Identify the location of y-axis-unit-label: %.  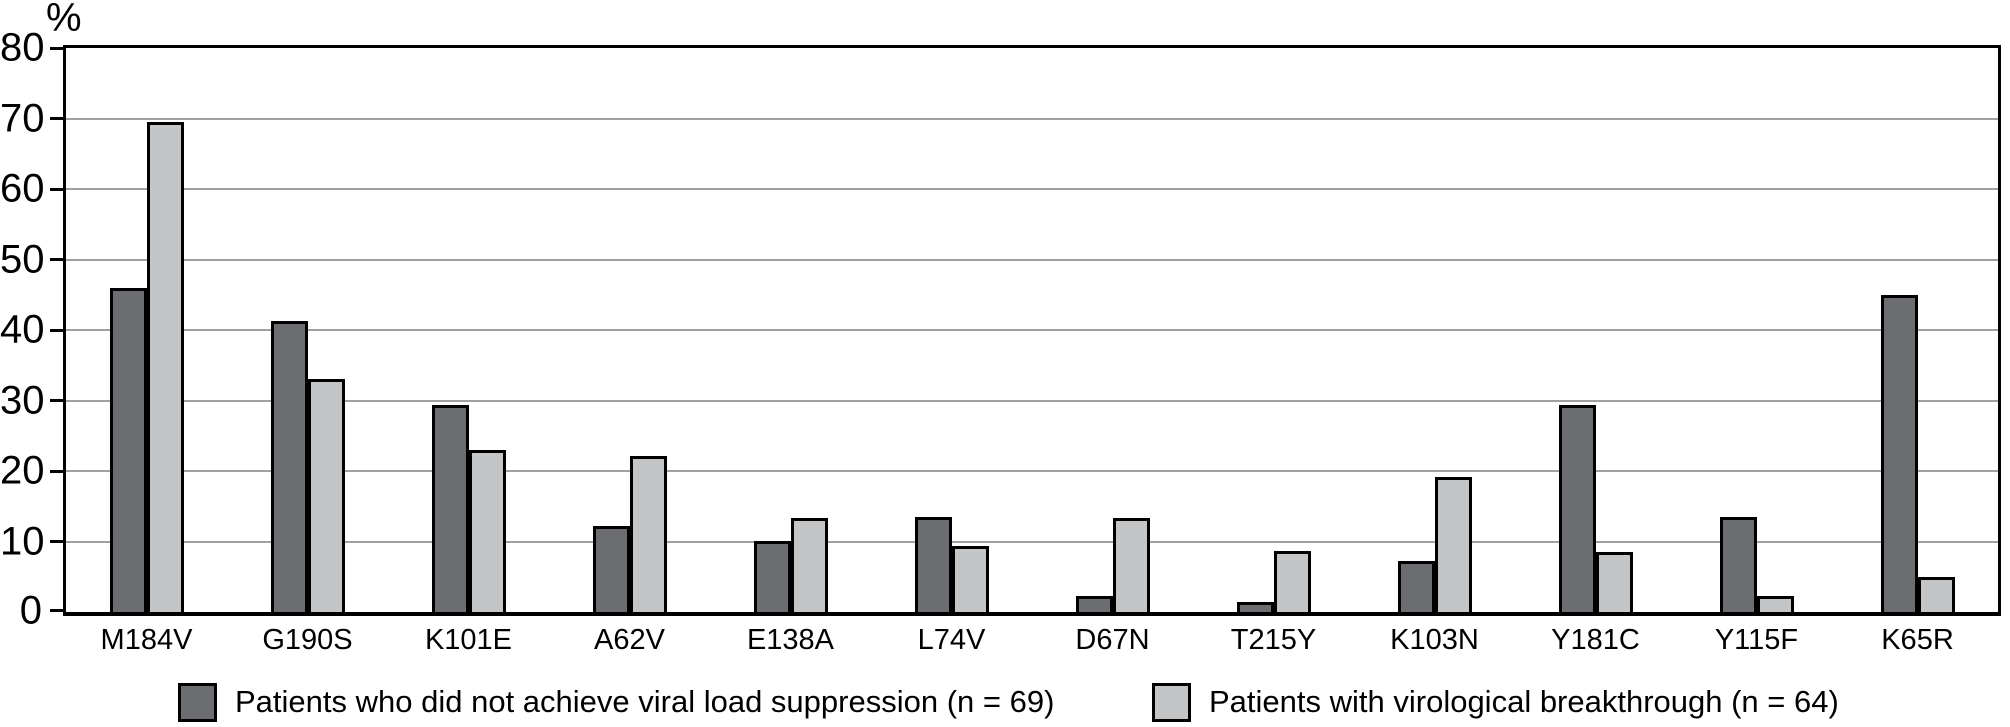
(64, 20).